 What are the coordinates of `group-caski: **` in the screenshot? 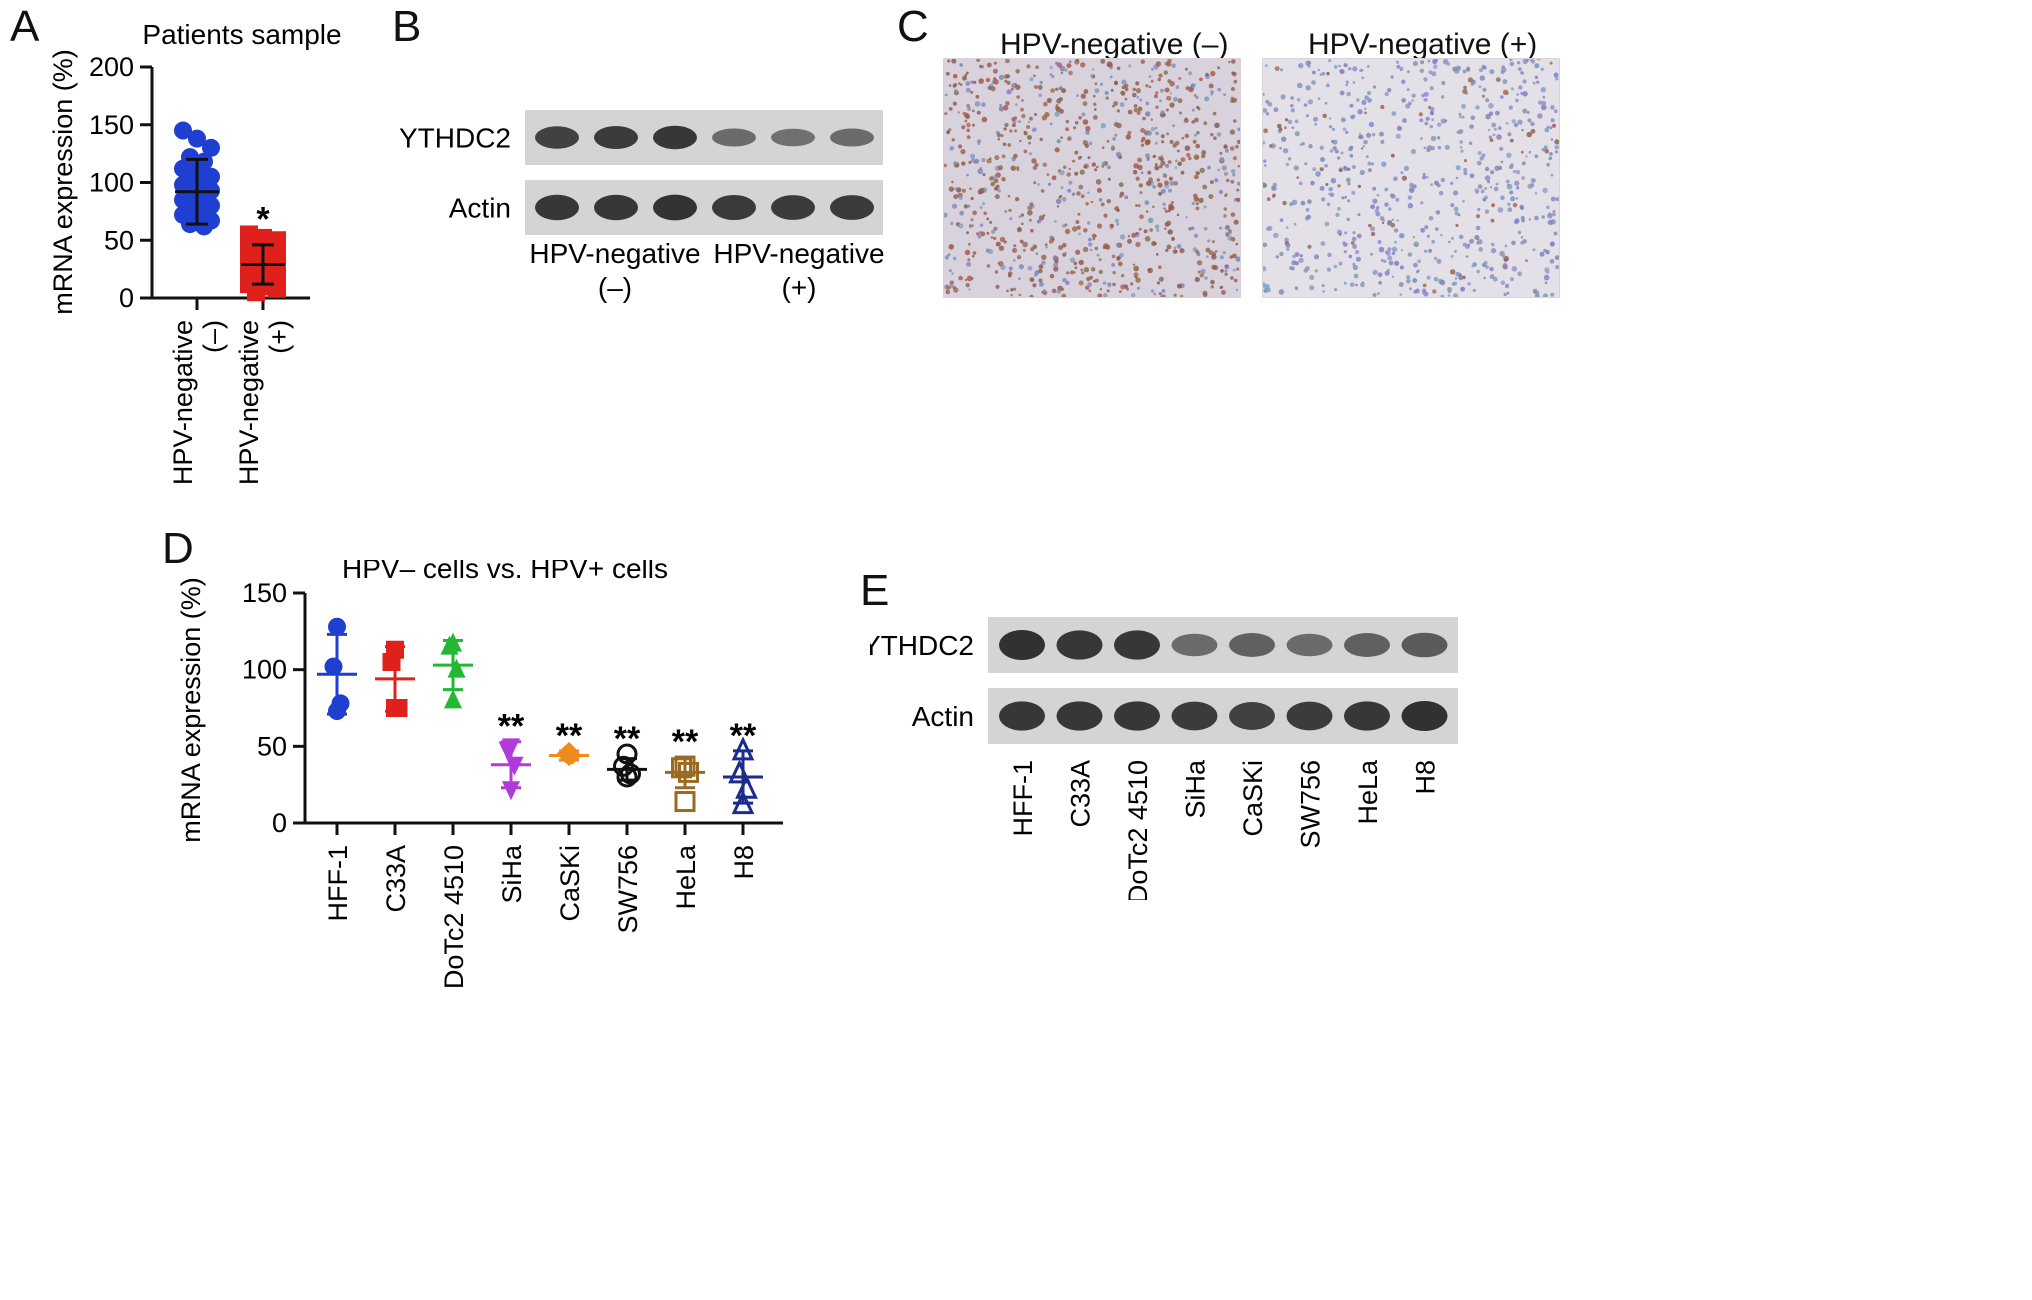 It's located at (569, 742).